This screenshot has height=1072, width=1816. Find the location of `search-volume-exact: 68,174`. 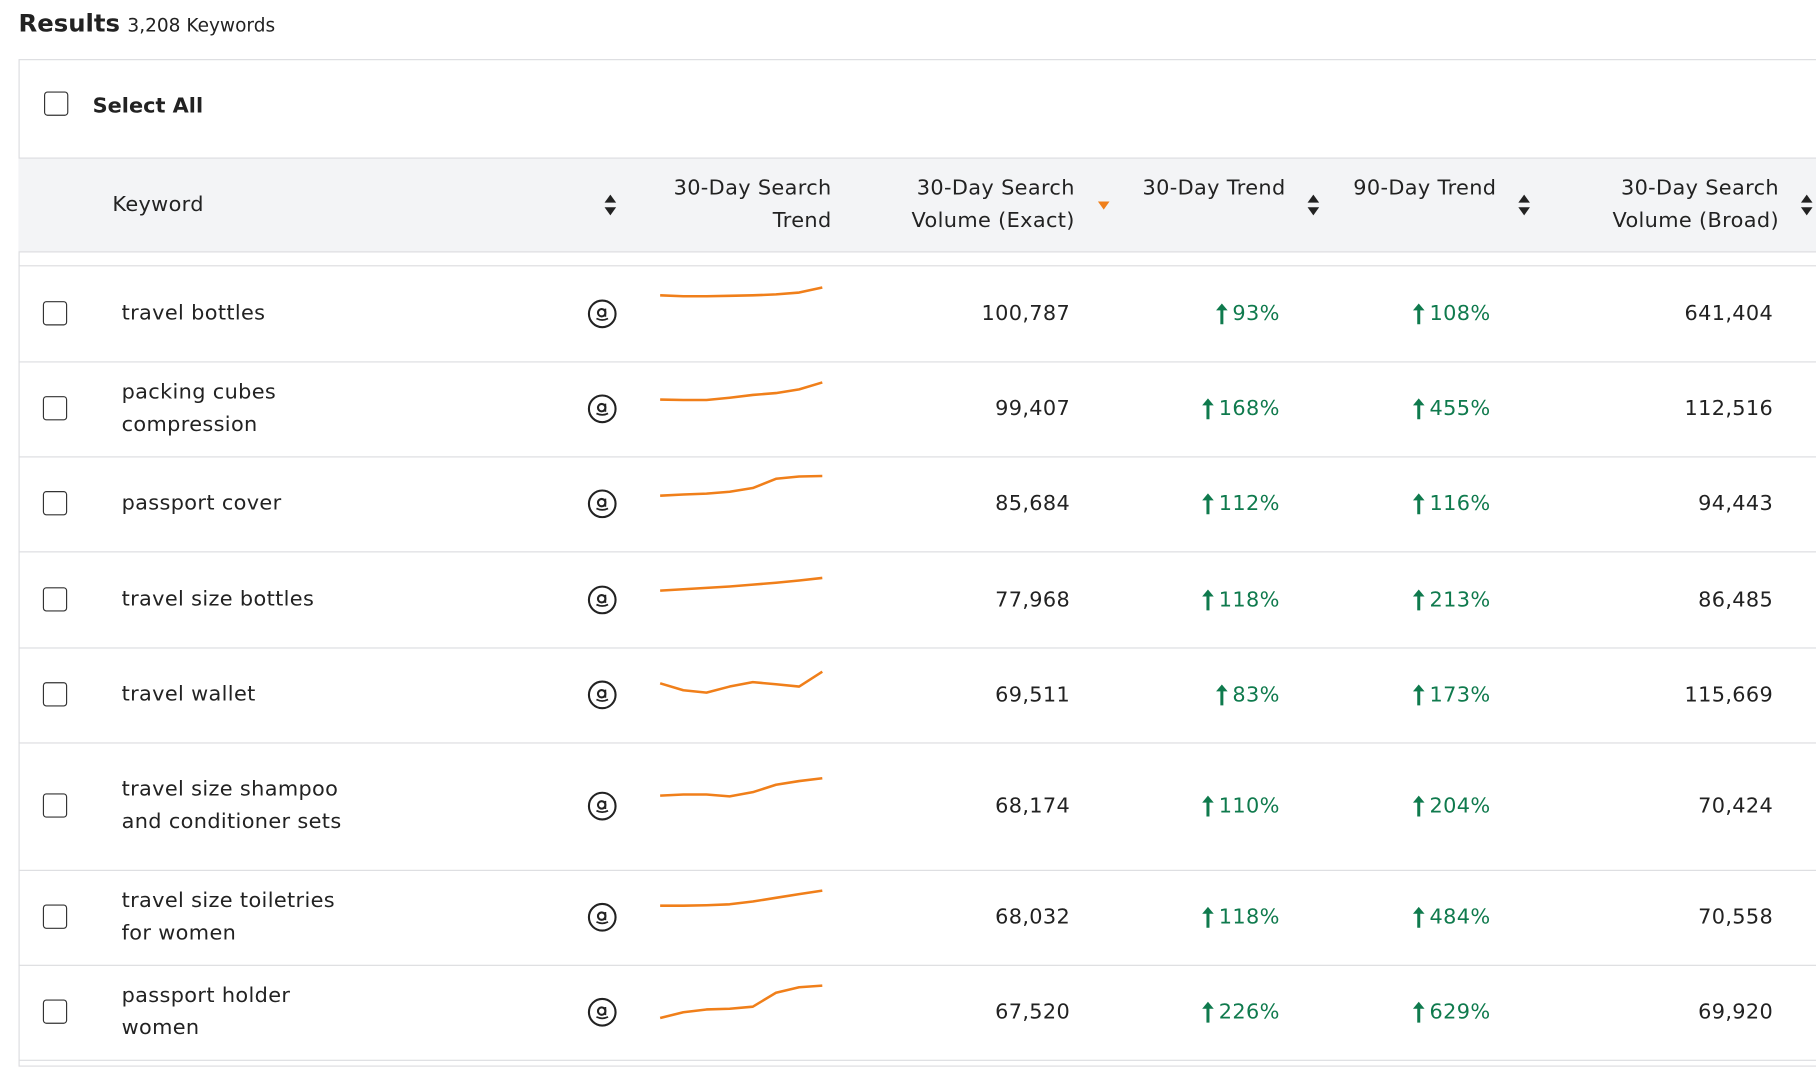

search-volume-exact: 68,174 is located at coordinates (1033, 806).